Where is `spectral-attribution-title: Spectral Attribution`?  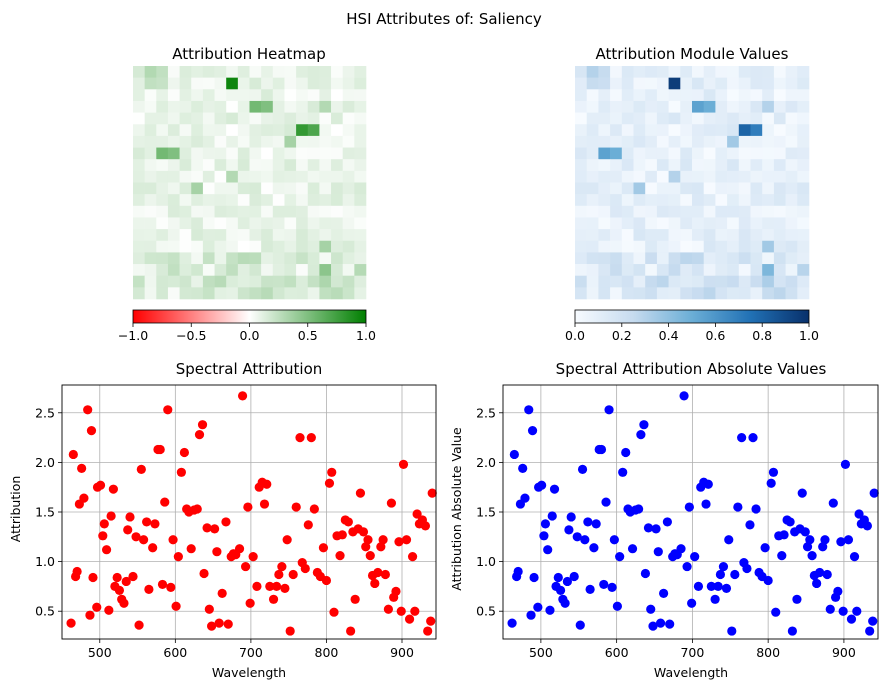 spectral-attribution-title: Spectral Attribution is located at coordinates (249, 369).